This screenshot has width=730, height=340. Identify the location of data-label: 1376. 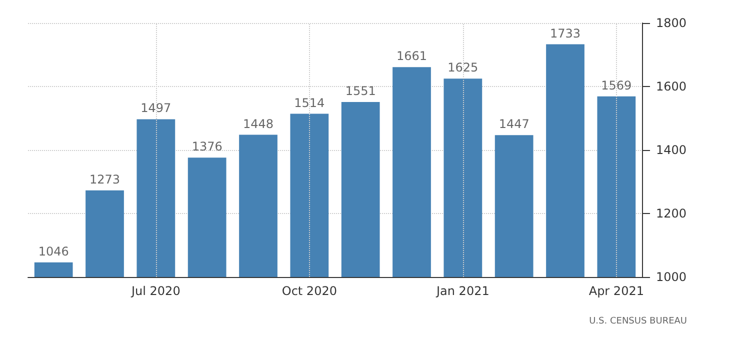
(207, 147).